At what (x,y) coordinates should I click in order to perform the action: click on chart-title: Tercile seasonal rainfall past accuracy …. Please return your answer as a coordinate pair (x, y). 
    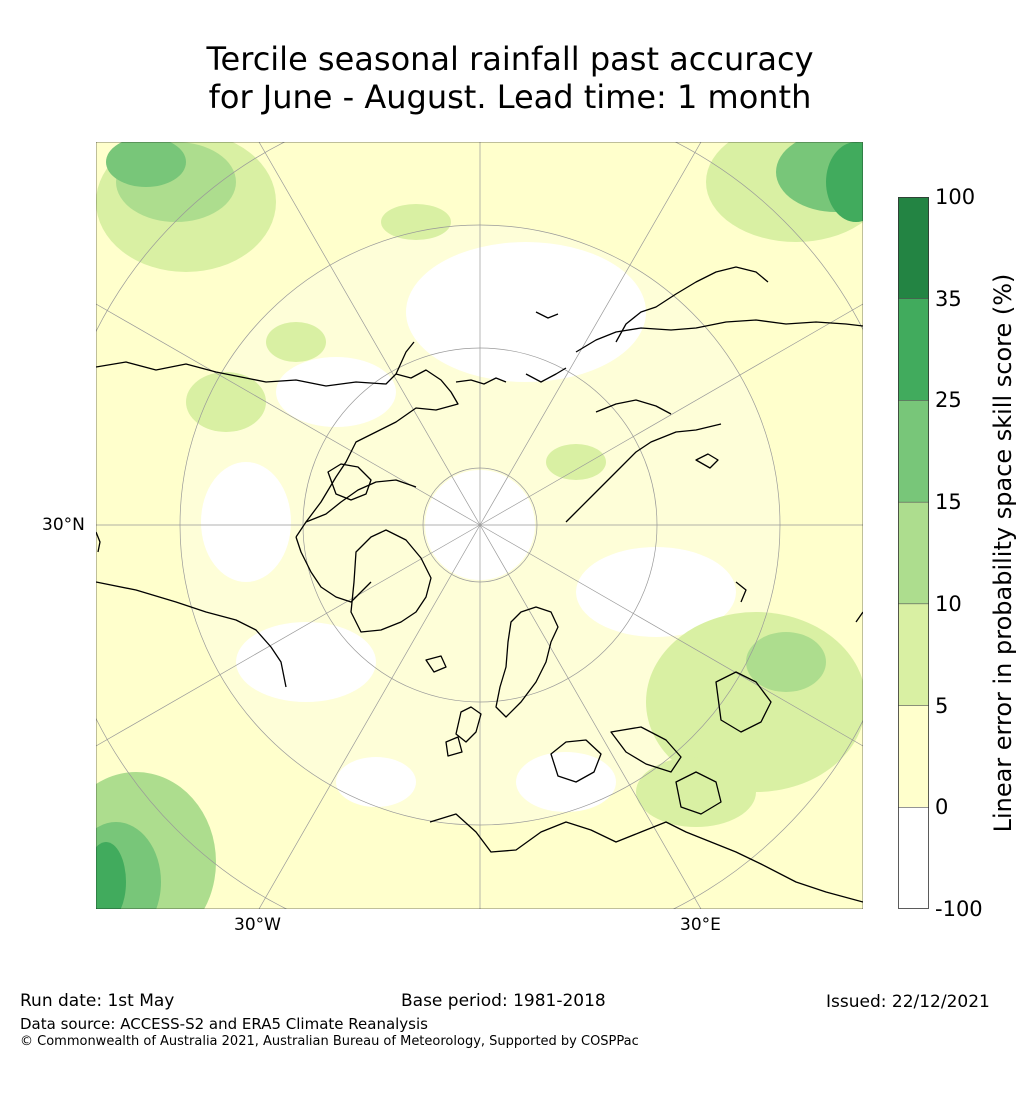
    Looking at the image, I should click on (510, 78).